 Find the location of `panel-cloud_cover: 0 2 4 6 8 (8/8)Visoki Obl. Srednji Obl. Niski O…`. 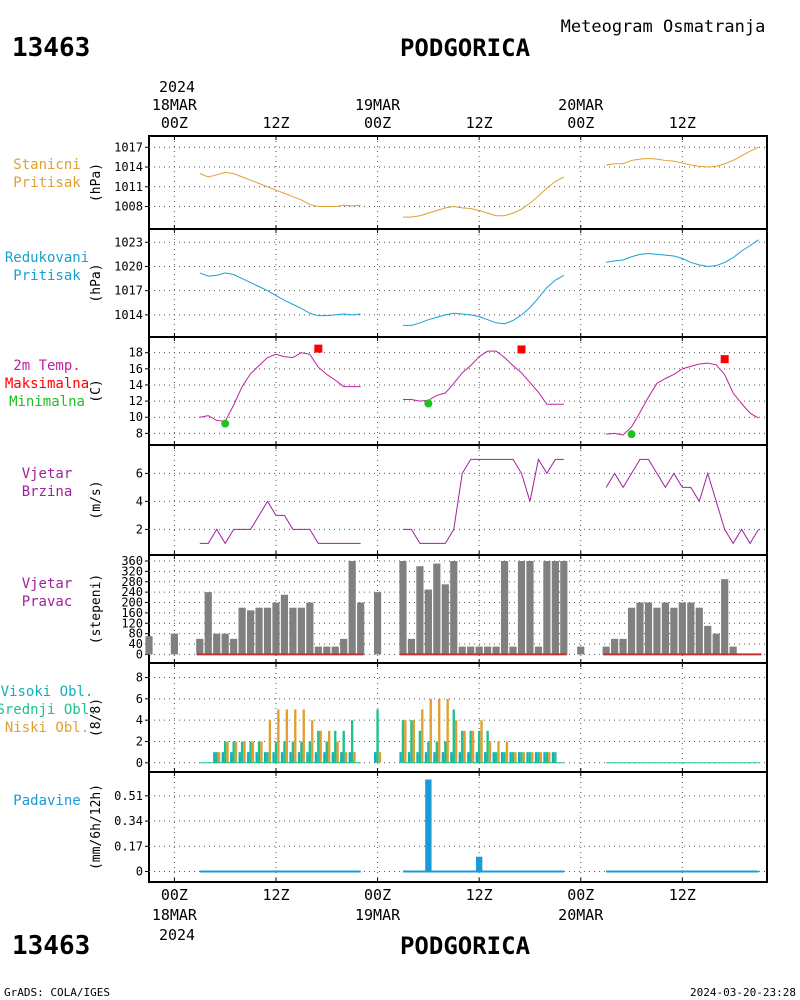

panel-cloud_cover: 0 2 4 6 8 (8/8)Visoki Obl. Srednji Obl. Niski O… is located at coordinates (383, 717).